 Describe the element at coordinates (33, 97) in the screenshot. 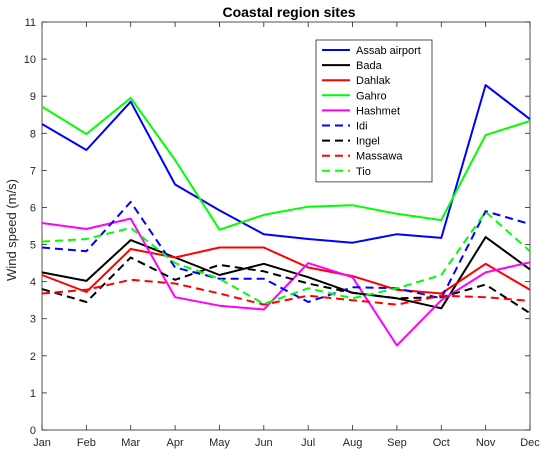

I see `y-tick-label: 9` at that location.